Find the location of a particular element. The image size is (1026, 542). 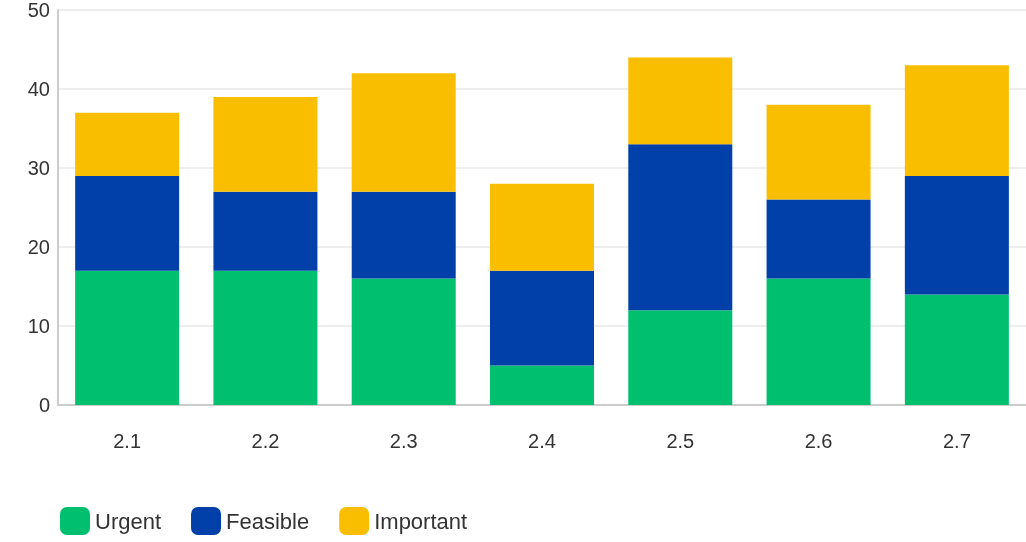

x-tick-label: 2.4 is located at coordinates (542, 441).